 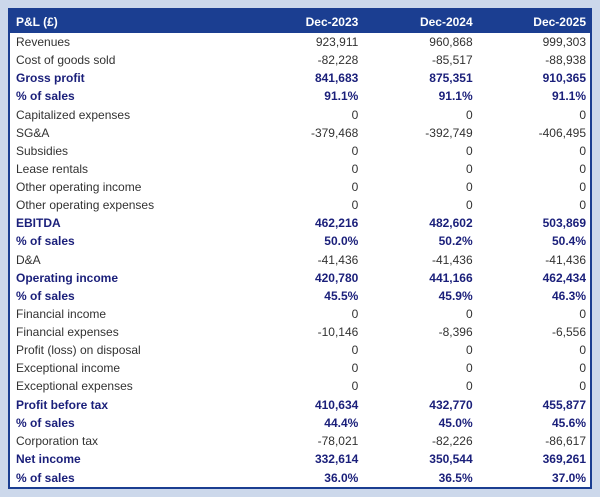 What do you see at coordinates (300, 314) in the screenshot?
I see `table-row: Financial income 0 0 0` at bounding box center [300, 314].